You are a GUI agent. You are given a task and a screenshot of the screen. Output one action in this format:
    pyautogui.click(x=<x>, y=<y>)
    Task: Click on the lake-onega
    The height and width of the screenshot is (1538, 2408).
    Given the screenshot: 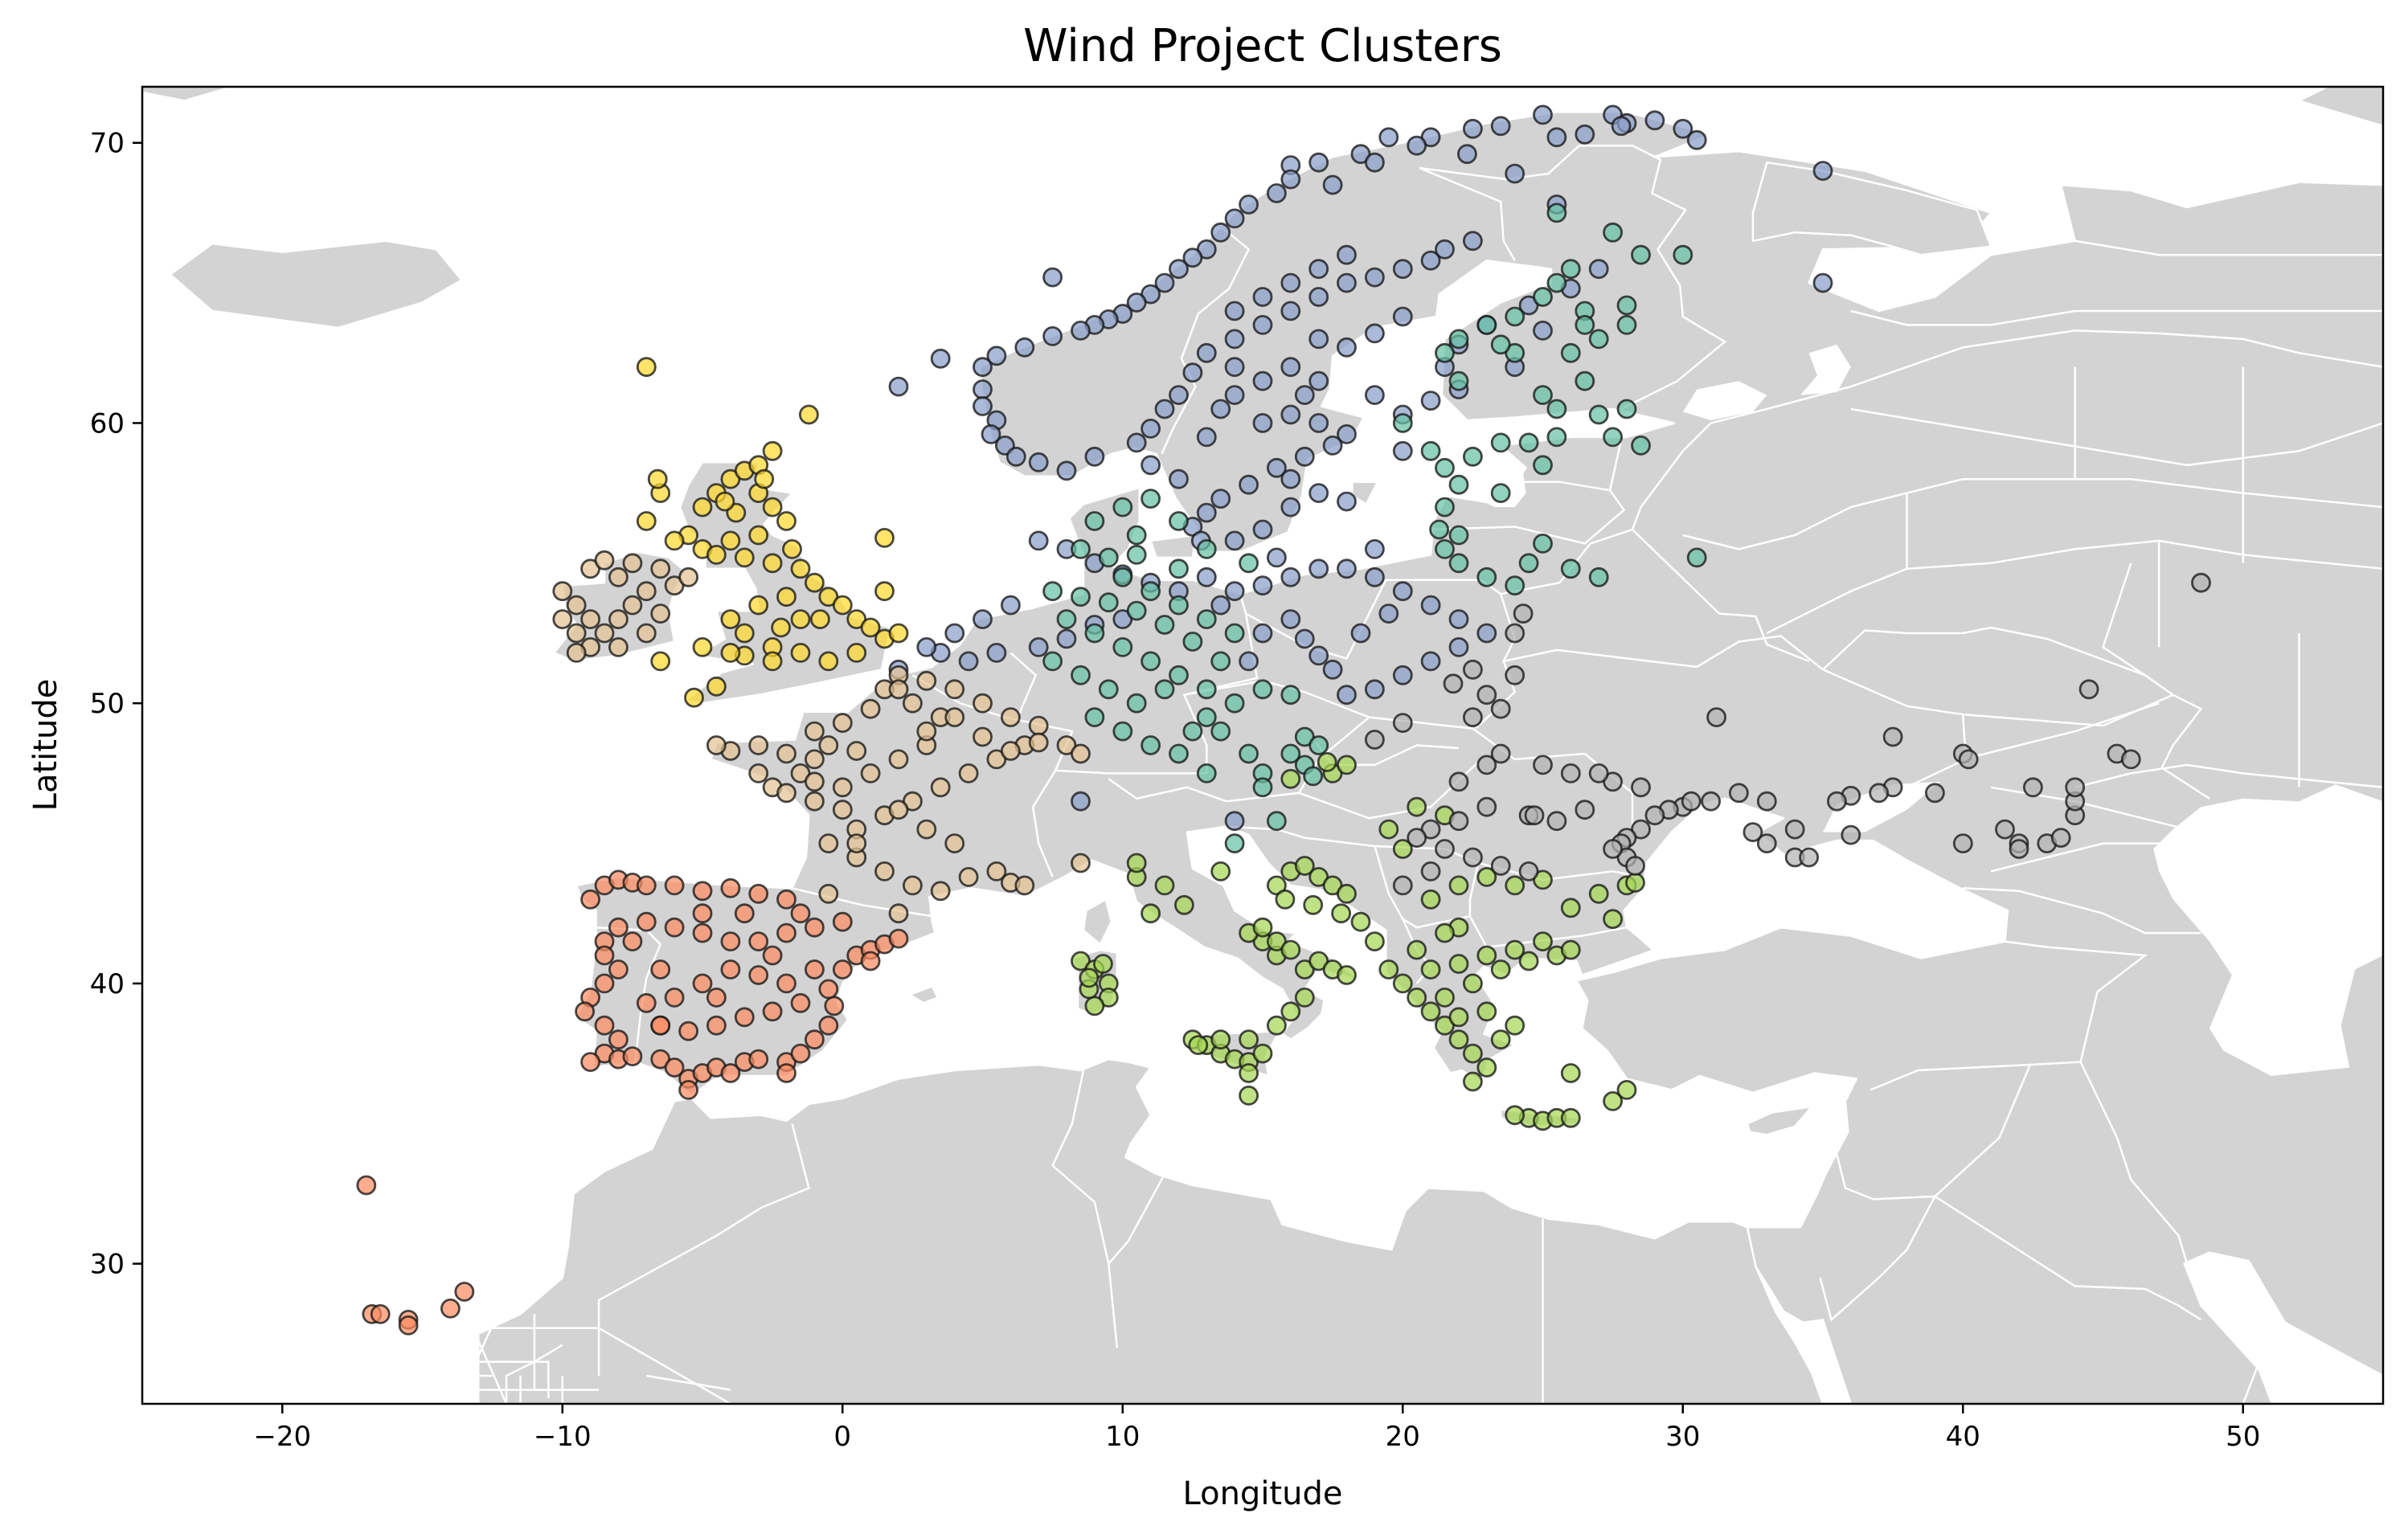 What is the action you would take?
    pyautogui.click(x=1825, y=370)
    